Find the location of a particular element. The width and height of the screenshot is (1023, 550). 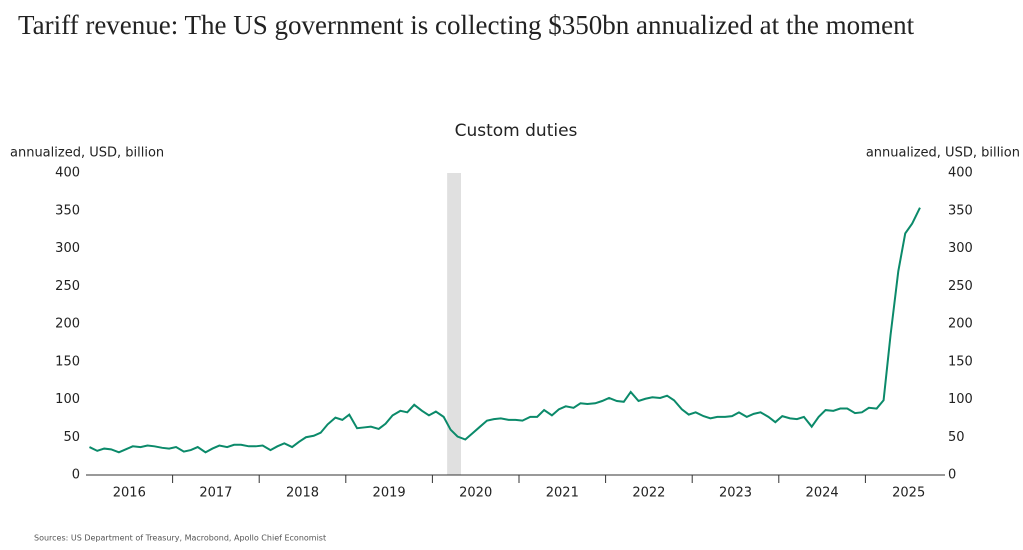

x-tick-label: 2016 is located at coordinates (129, 493).